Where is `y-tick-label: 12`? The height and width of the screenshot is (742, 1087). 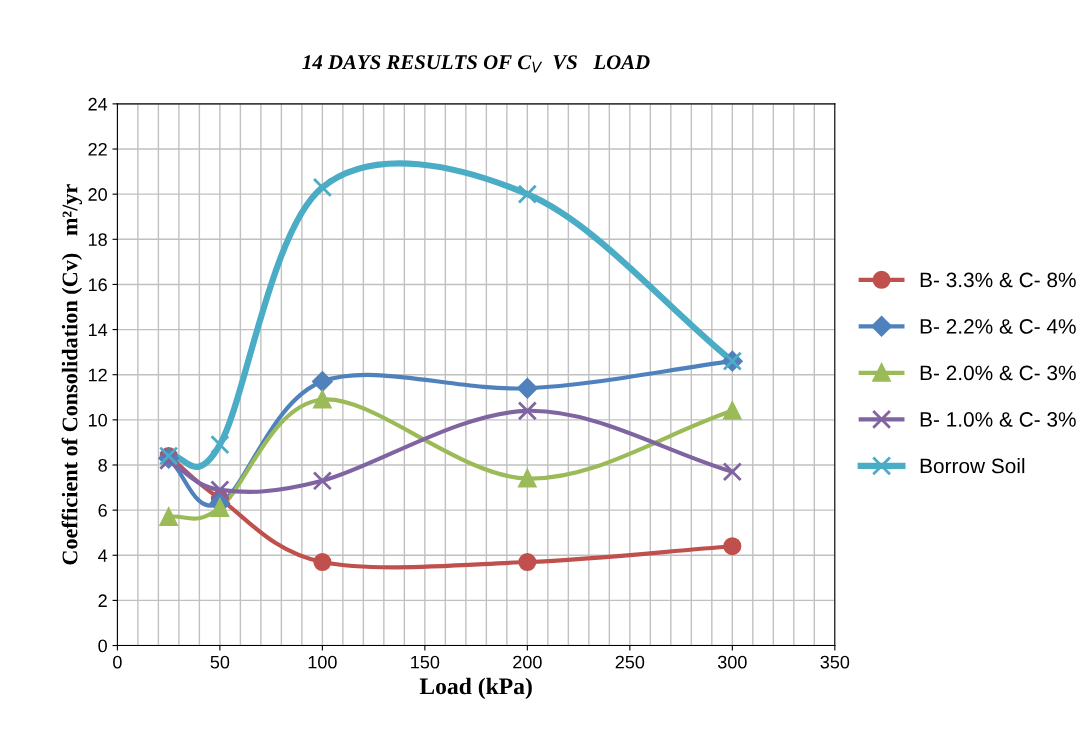 y-tick-label: 12 is located at coordinates (97, 375).